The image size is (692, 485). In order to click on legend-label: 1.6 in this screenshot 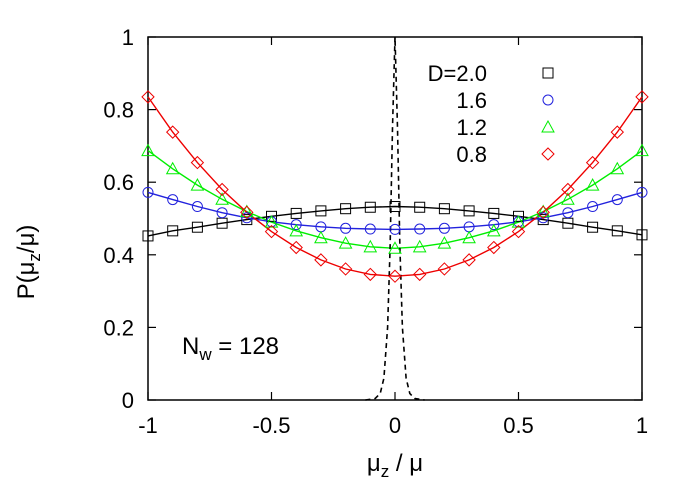, I will do `click(471, 100)`.